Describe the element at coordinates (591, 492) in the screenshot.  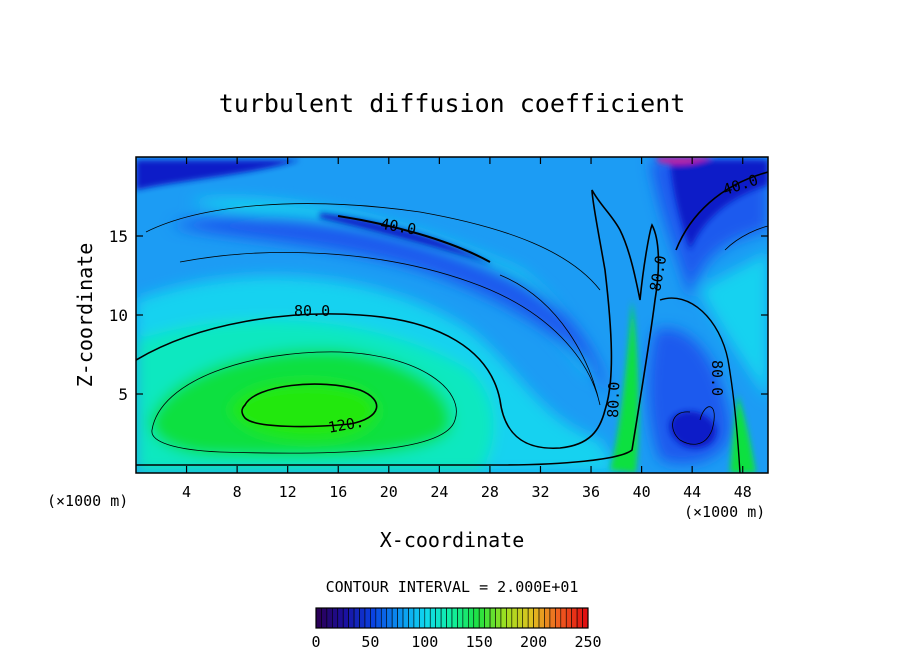
I see `x-tick-label: 36` at that location.